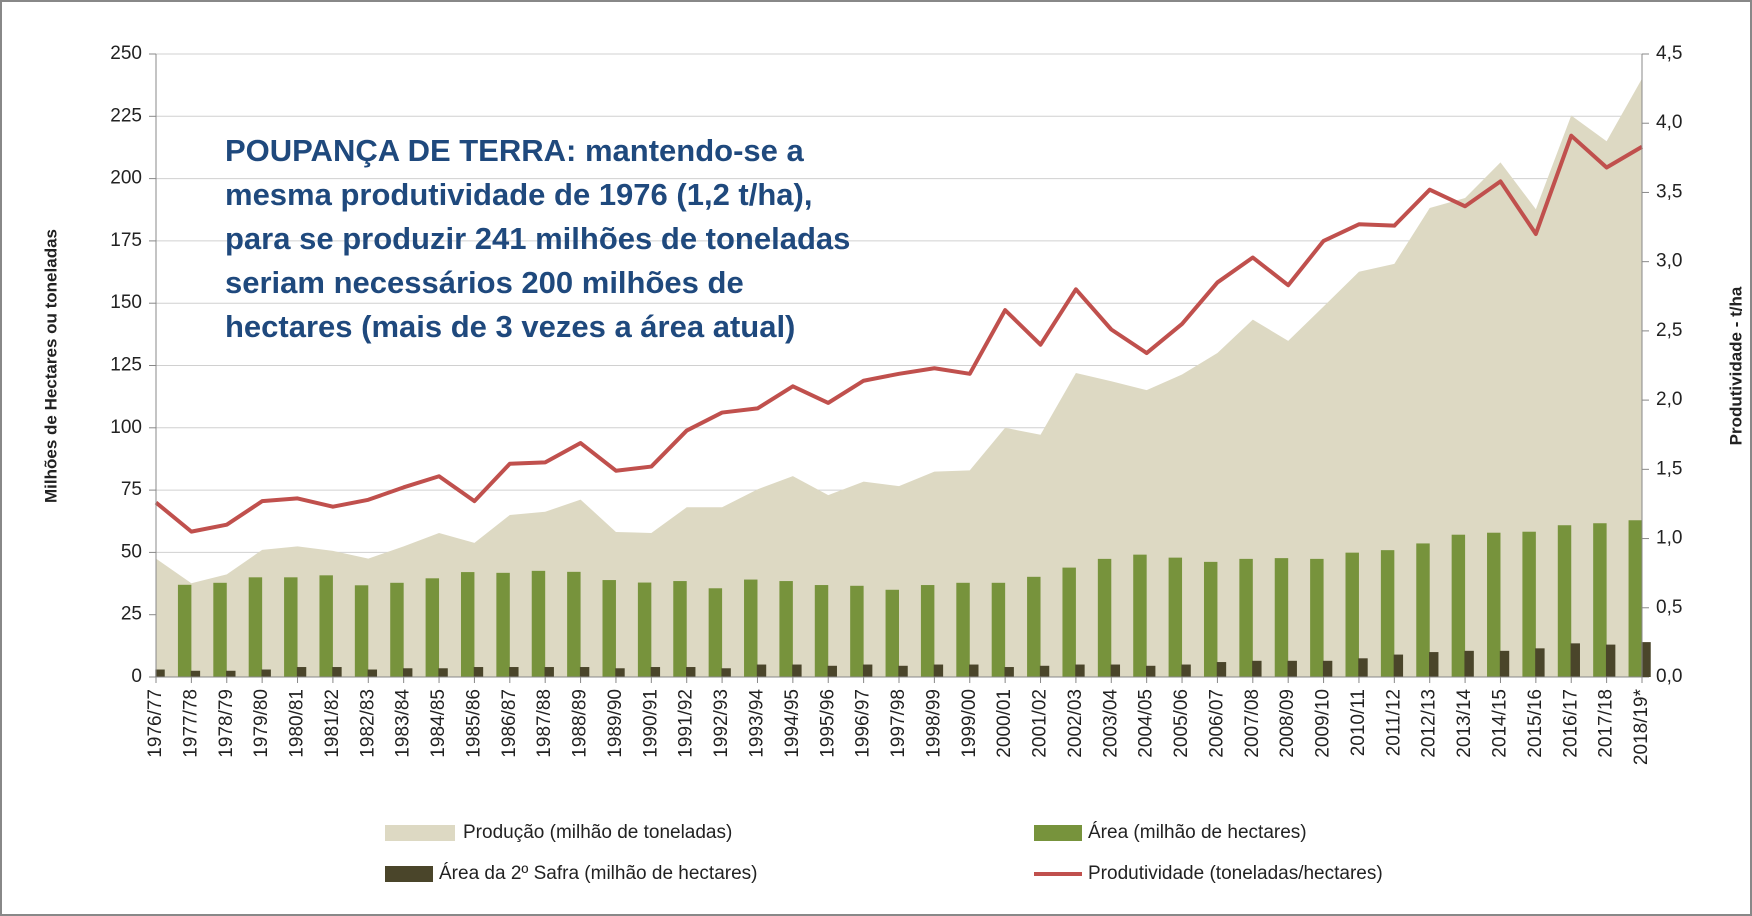  Describe the element at coordinates (155, 723) in the screenshot. I see `x-tick-label: 1976/77` at that location.